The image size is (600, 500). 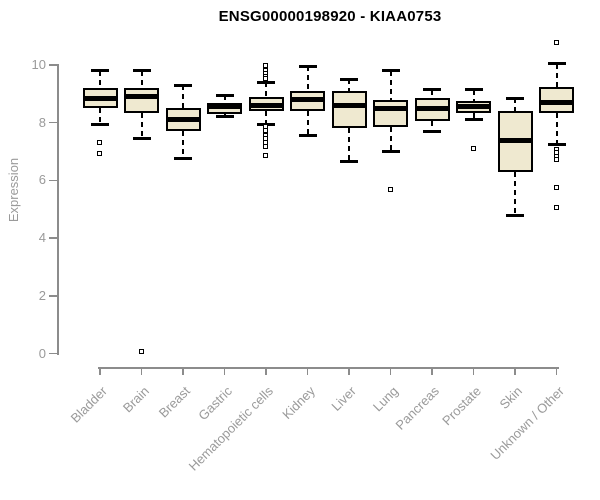 I want to click on y-axis-label: Expression, so click(x=13, y=190).